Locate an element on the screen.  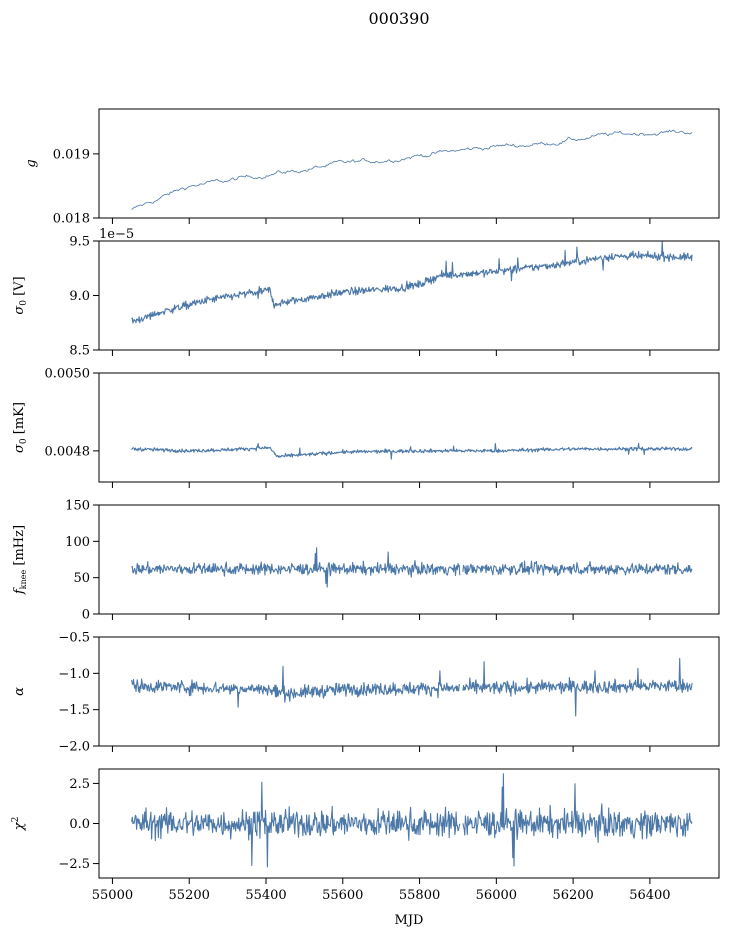
y-axis-label-1: σ0 [V] is located at coordinates (20, 295).